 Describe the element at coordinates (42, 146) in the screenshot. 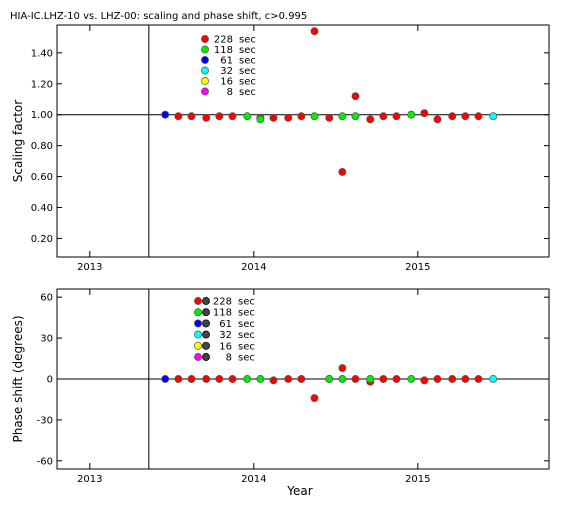

I see `y-tick-label: 0.80` at that location.